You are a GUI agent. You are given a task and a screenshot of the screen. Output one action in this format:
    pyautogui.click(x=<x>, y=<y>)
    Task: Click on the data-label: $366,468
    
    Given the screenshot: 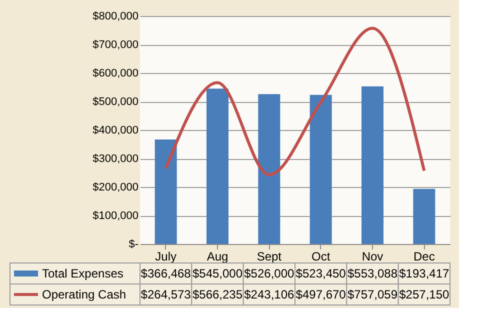 What is the action you would take?
    pyautogui.click(x=166, y=273)
    